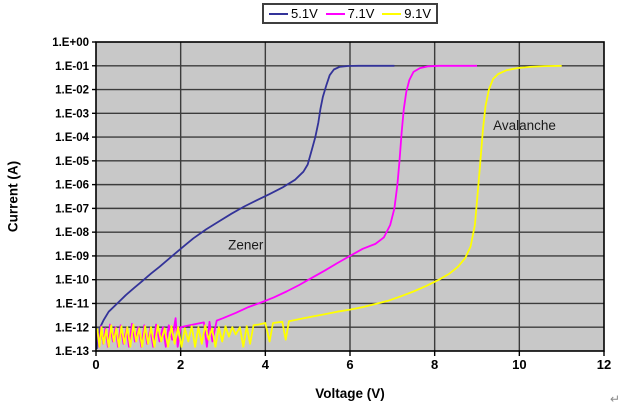 This screenshot has width=638, height=414. I want to click on return-mark: ↵, so click(615, 399).